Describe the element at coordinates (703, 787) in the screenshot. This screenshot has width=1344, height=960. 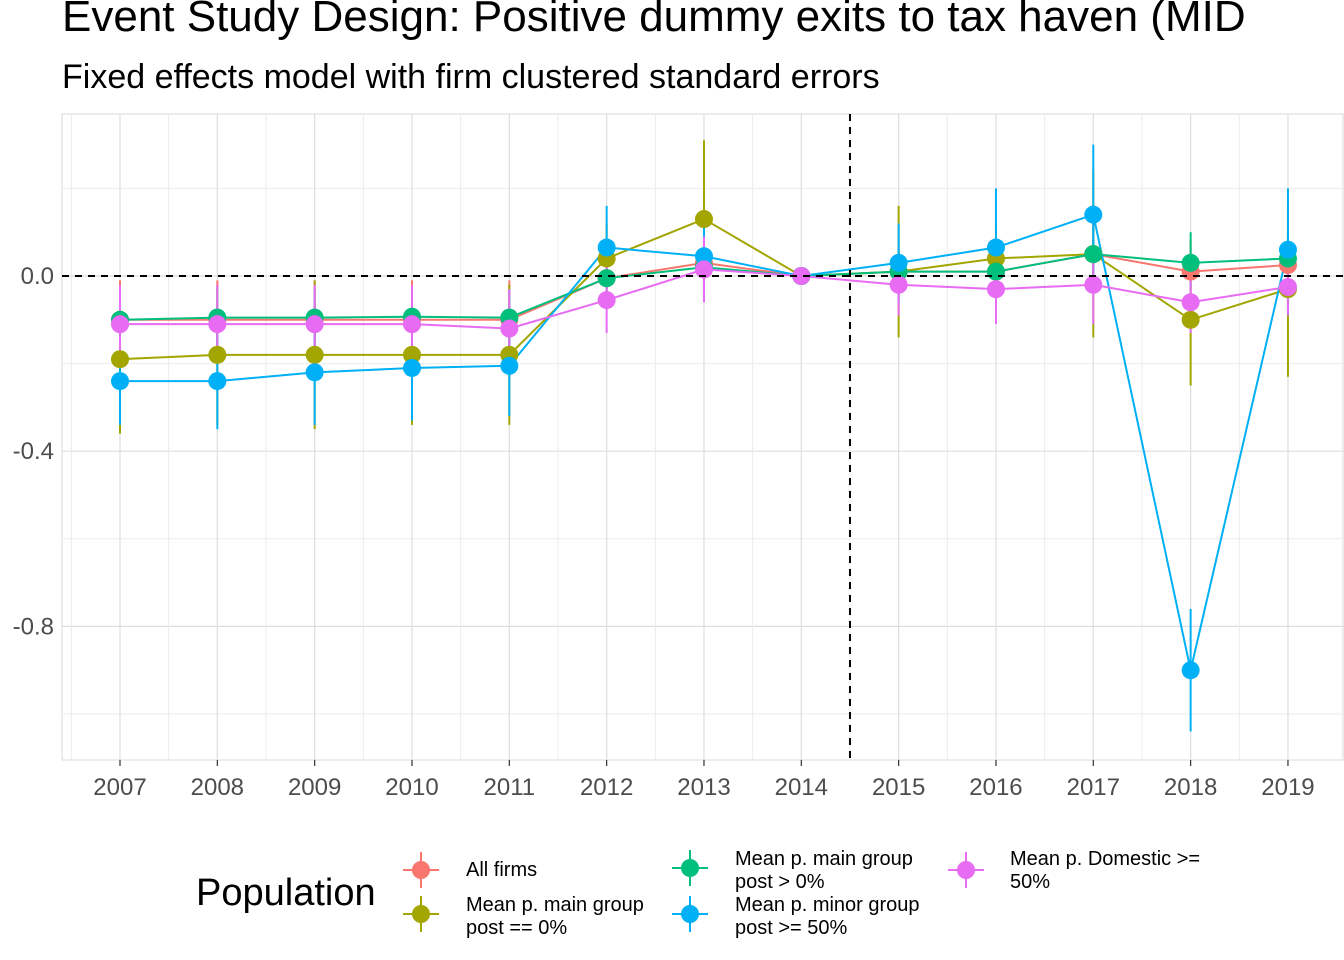
I see `x-tick-label: 2013` at that location.